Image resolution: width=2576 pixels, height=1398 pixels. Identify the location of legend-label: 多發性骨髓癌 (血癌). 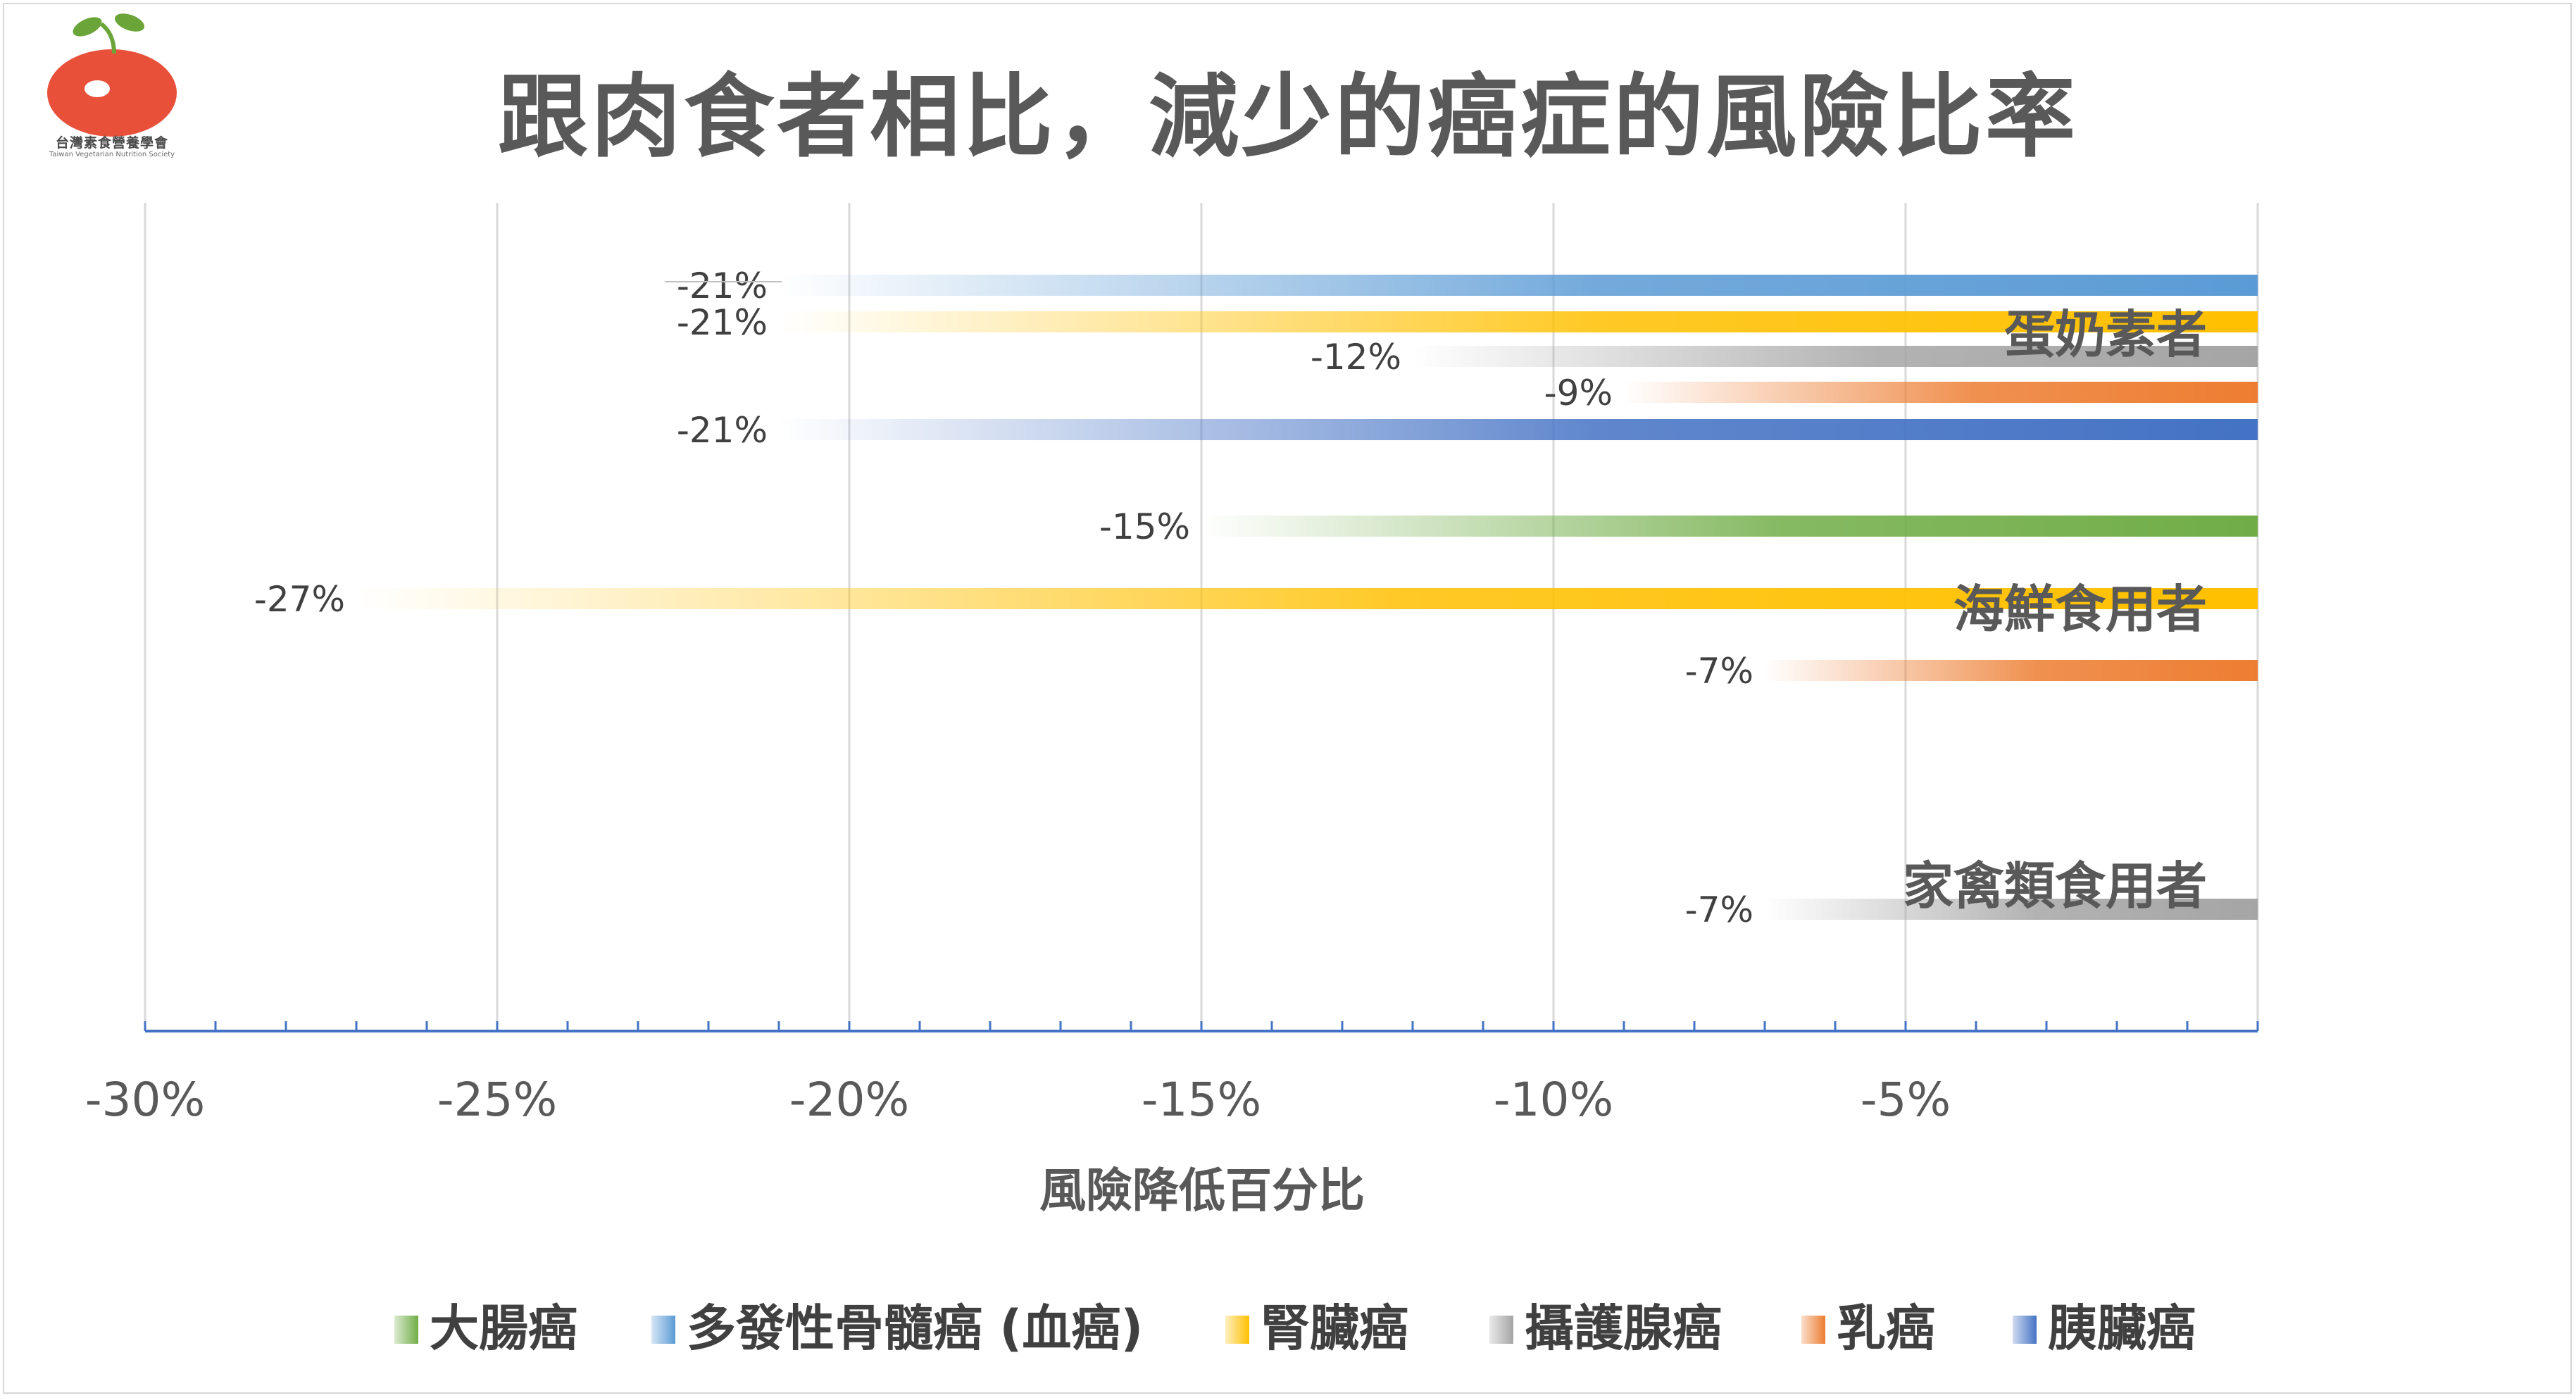
(915, 1328).